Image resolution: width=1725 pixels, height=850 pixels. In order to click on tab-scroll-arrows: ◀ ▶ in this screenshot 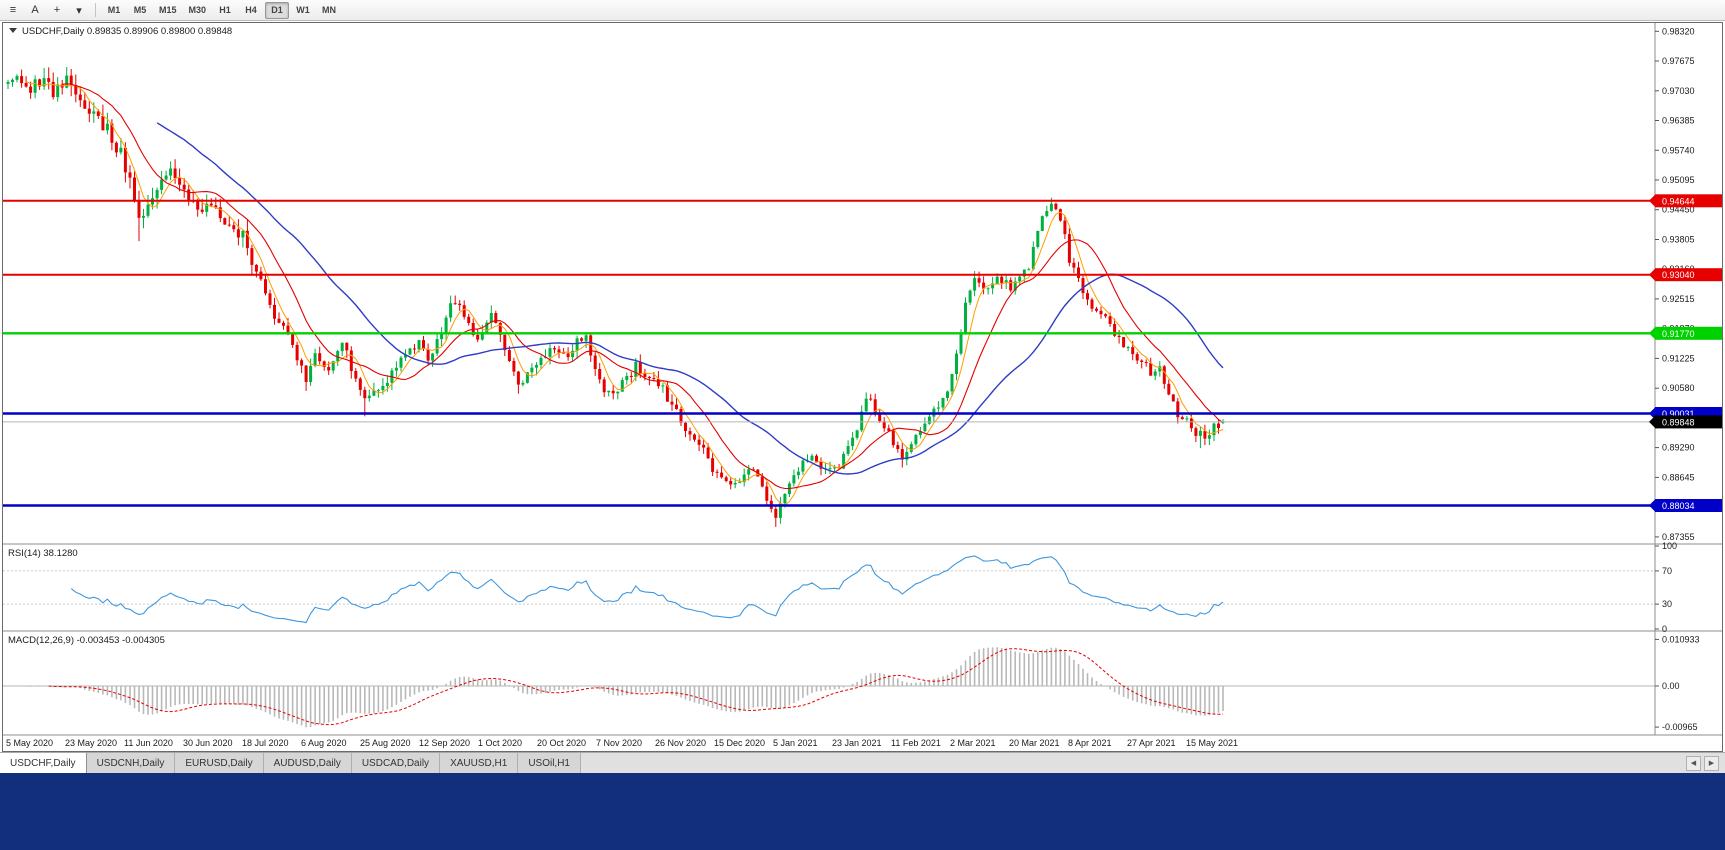, I will do `click(1705, 763)`.